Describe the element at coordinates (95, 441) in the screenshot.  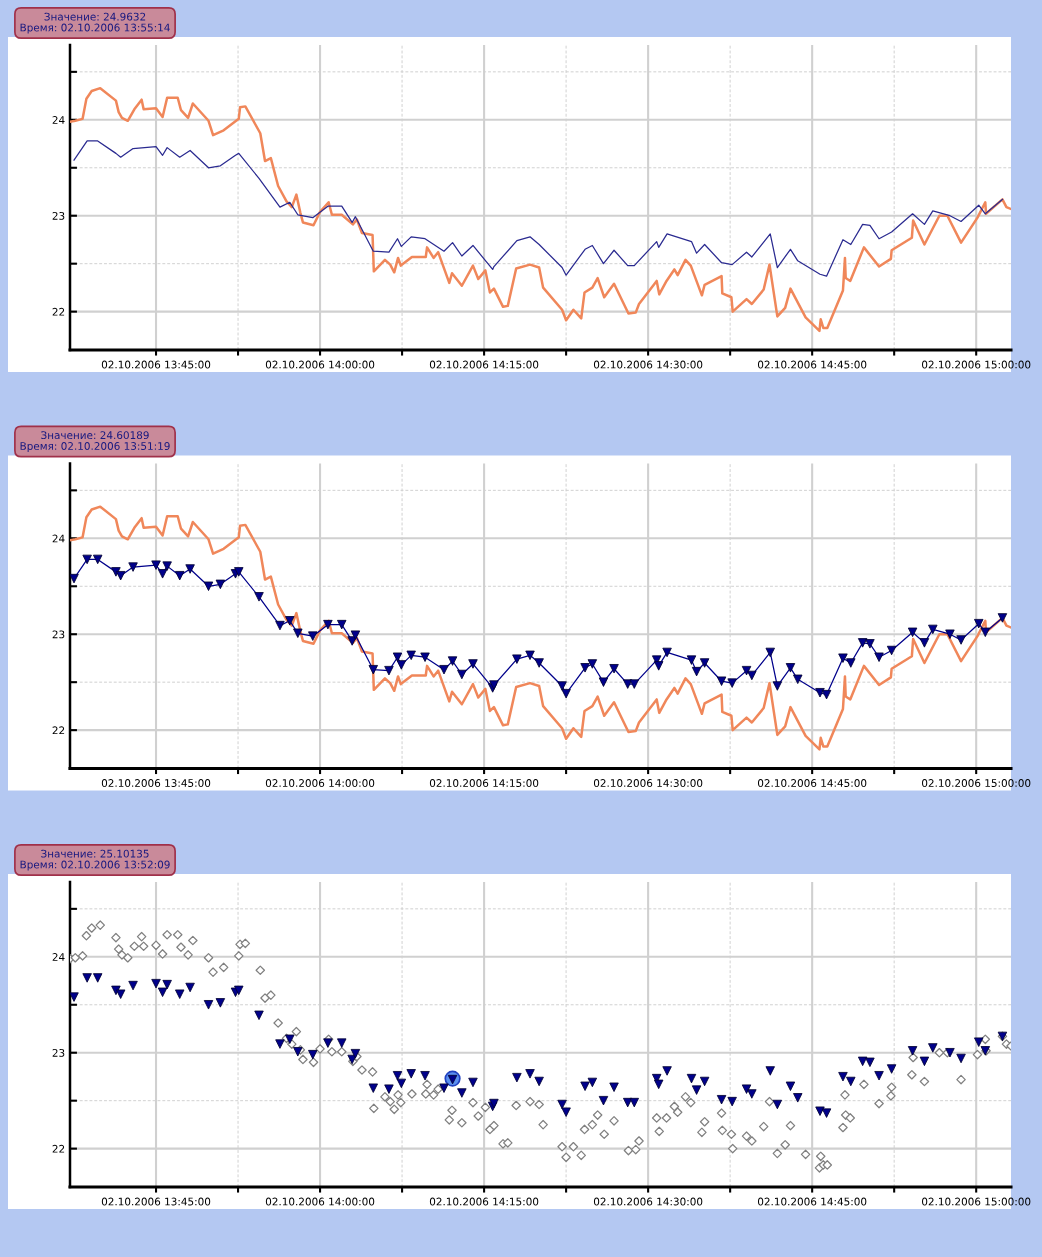
I see `text: Значение: 24.60189 Время: 02.10.2006 13:51:19` at that location.